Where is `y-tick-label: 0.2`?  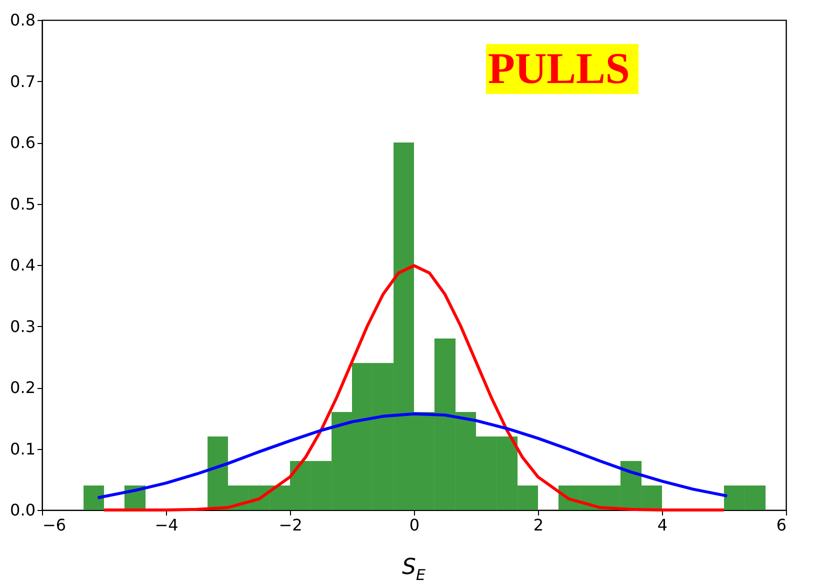
y-tick-label: 0.2 is located at coordinates (23, 387).